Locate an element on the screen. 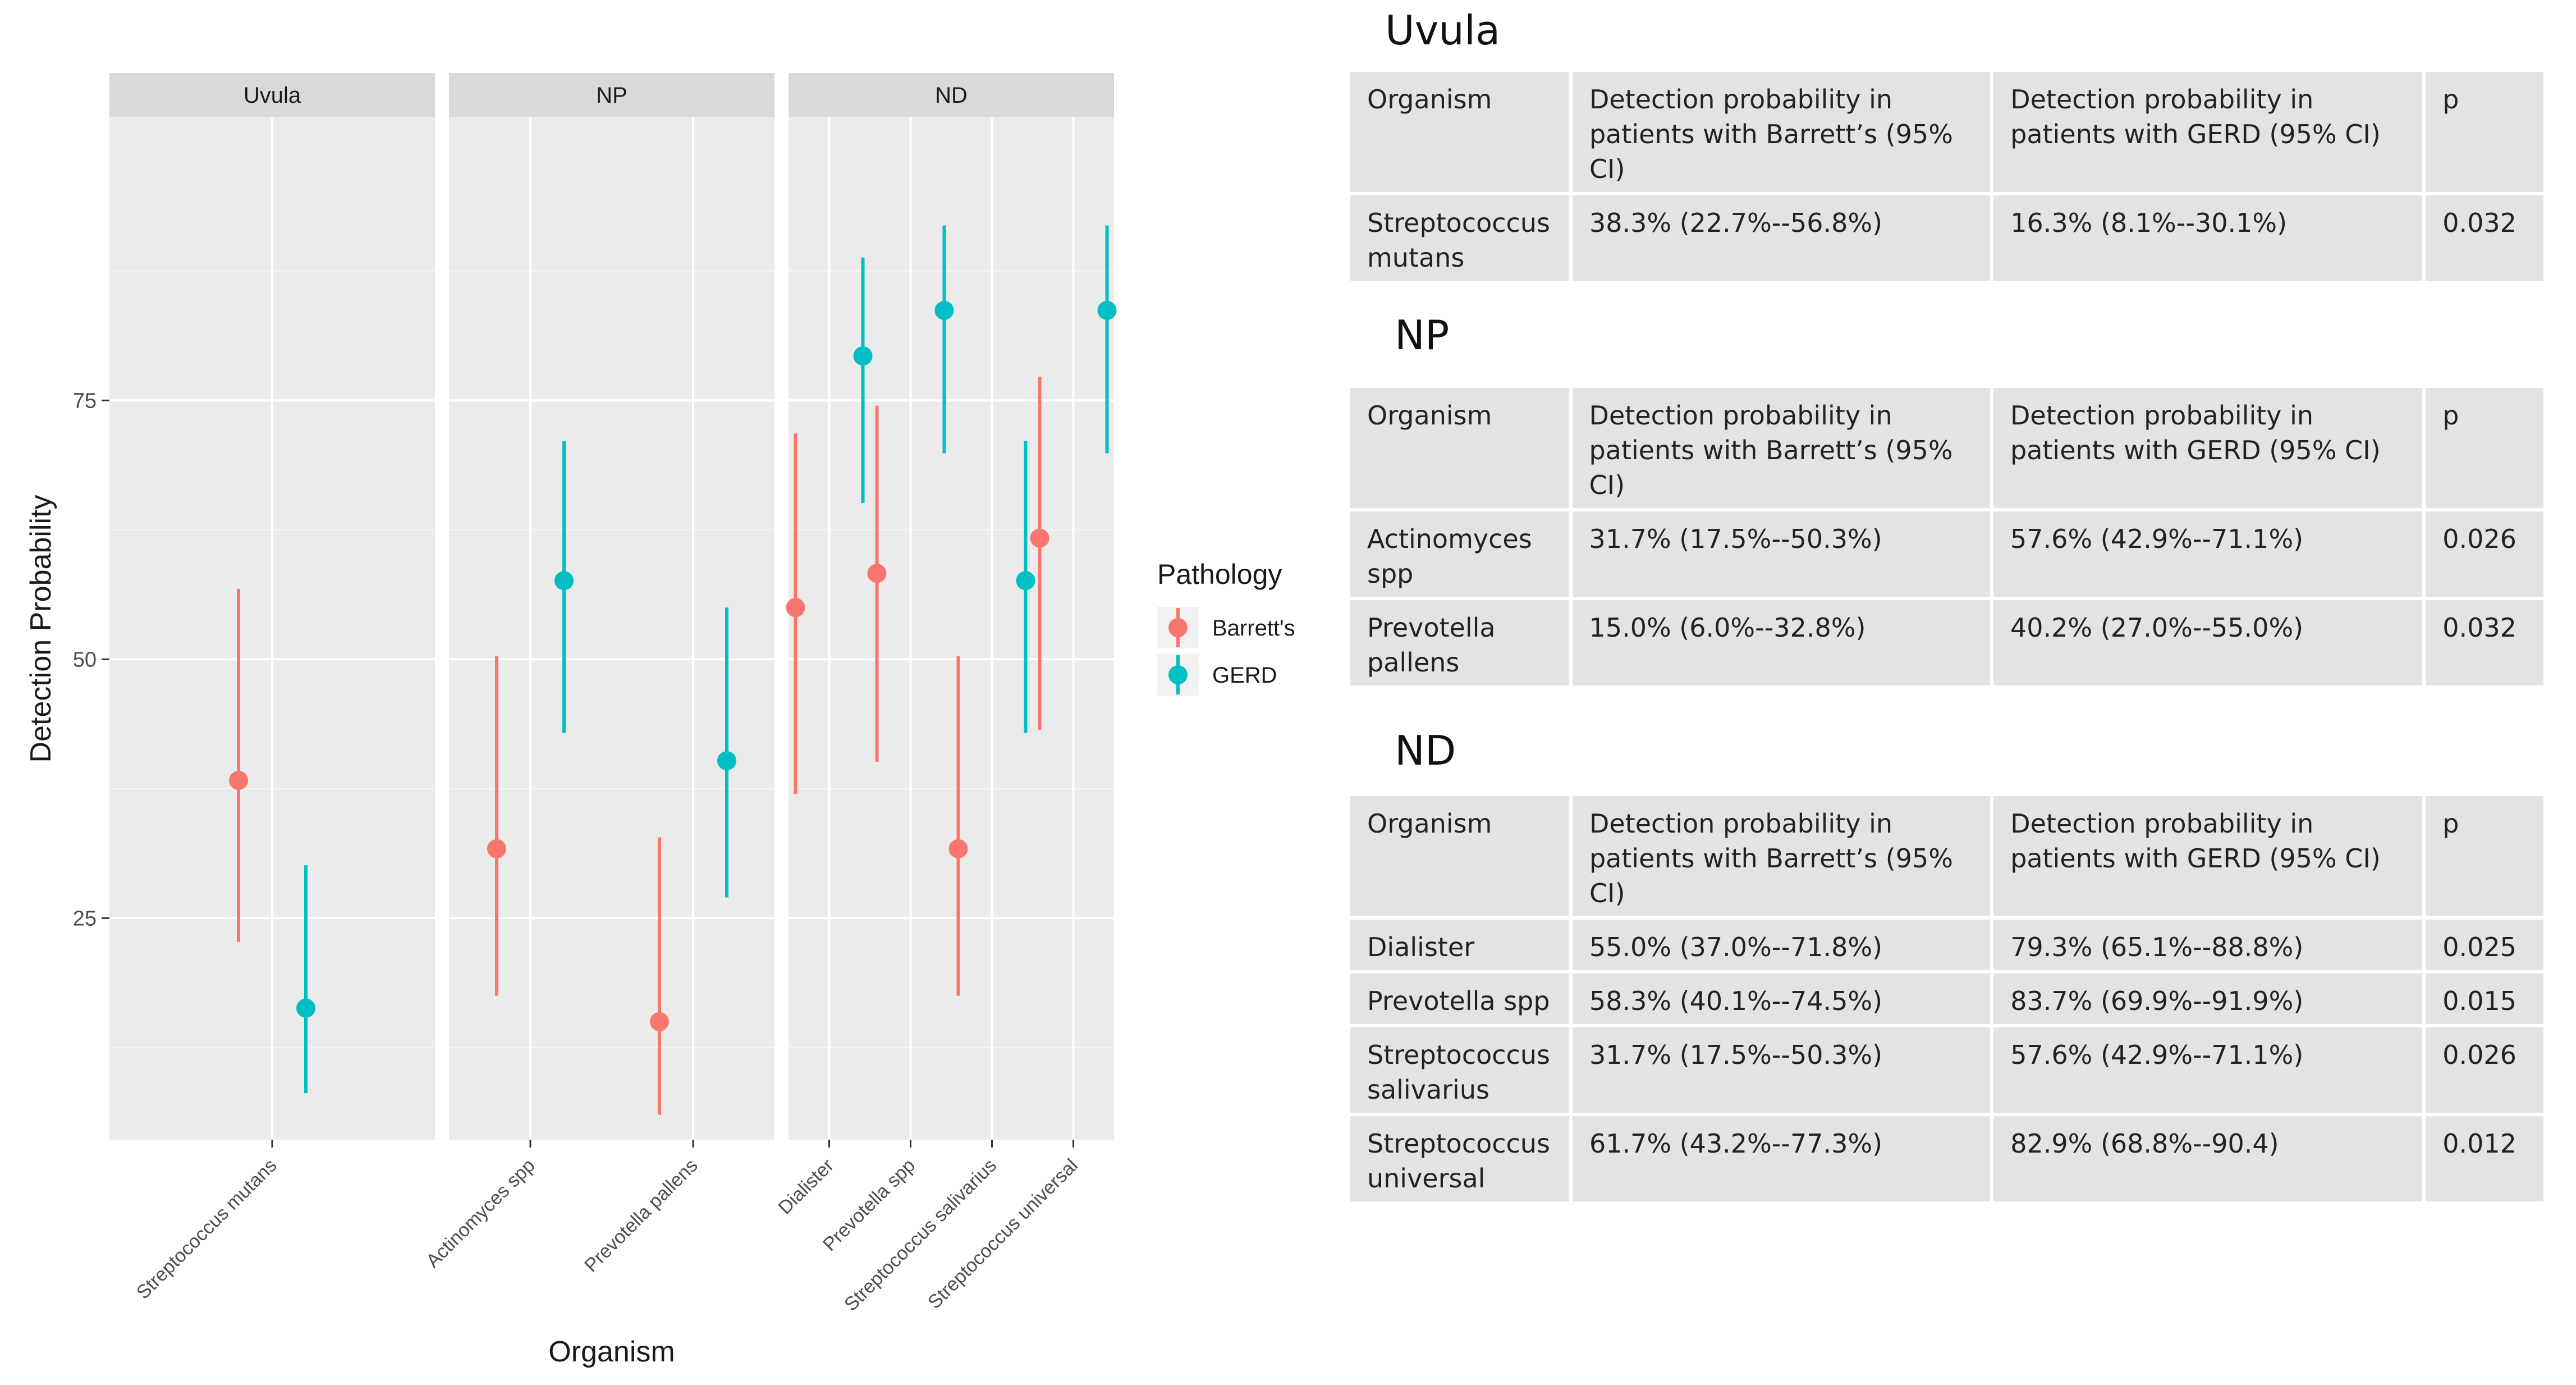 The image size is (2576, 1385). cell-organism: Prevotella pallens is located at coordinates (1459, 642).